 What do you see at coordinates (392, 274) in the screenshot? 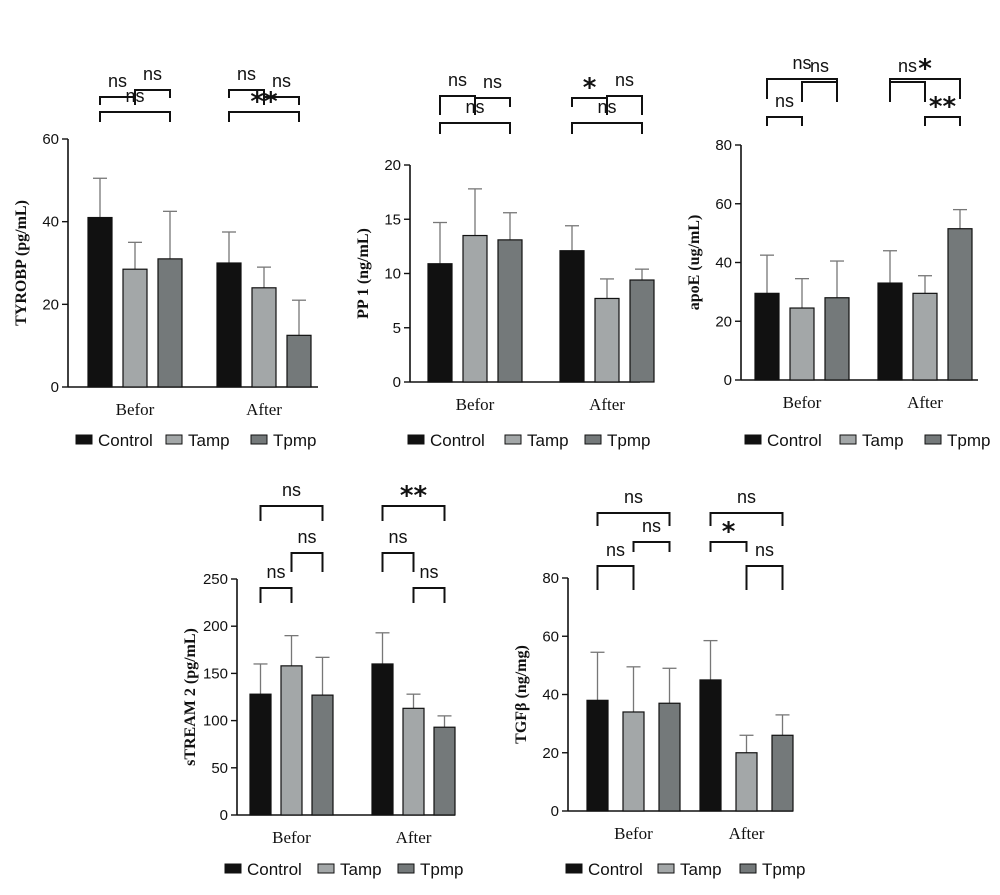
I see `y-tick-label: 10` at bounding box center [392, 274].